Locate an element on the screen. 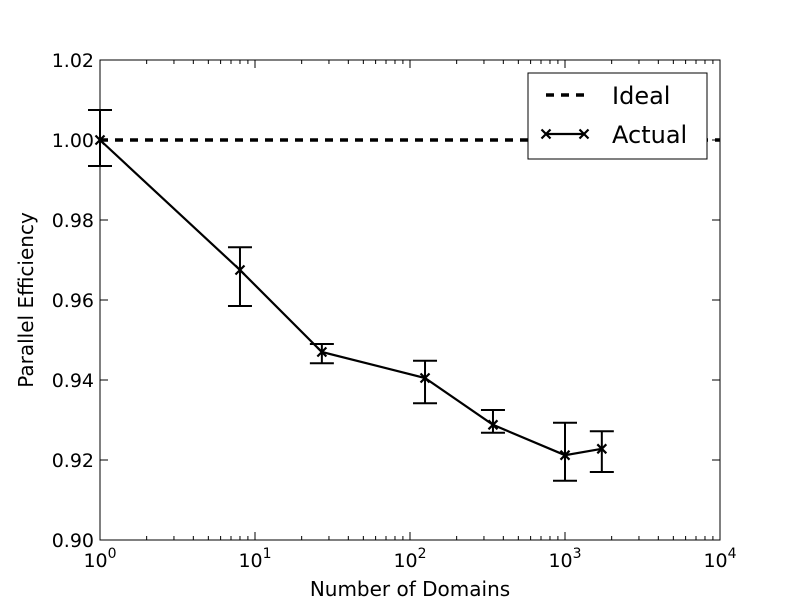 The image size is (800, 600). x-tick-label: 10¹ is located at coordinates (254, 559).